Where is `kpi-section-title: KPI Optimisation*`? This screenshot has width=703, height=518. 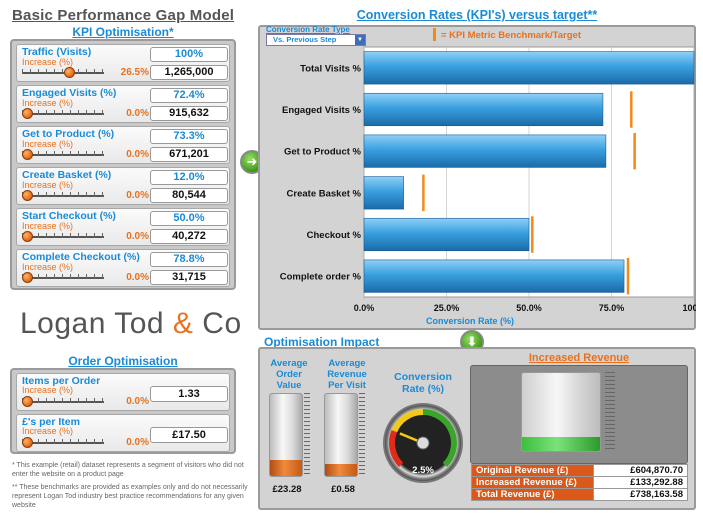 kpi-section-title: KPI Optimisation* is located at coordinates (123, 32).